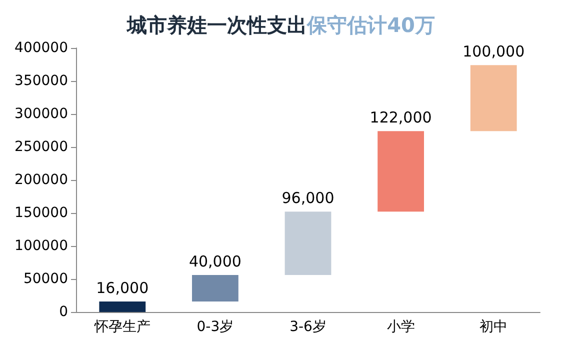  Describe the element at coordinates (41, 246) in the screenshot. I see `y-tick-label: 100000` at that location.